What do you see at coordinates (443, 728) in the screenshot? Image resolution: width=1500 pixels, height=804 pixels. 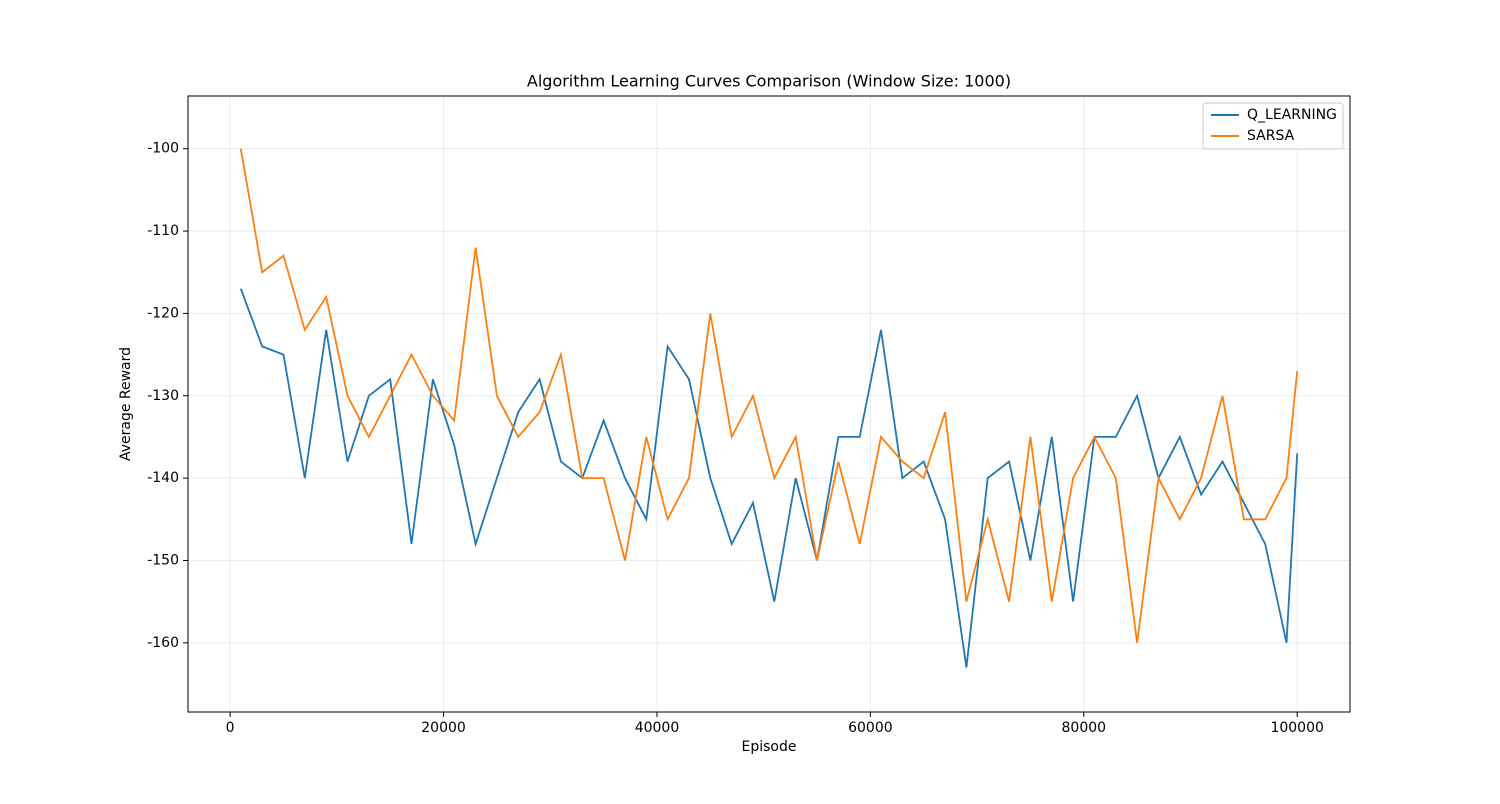 I see `x-tick-label: 20000` at bounding box center [443, 728].